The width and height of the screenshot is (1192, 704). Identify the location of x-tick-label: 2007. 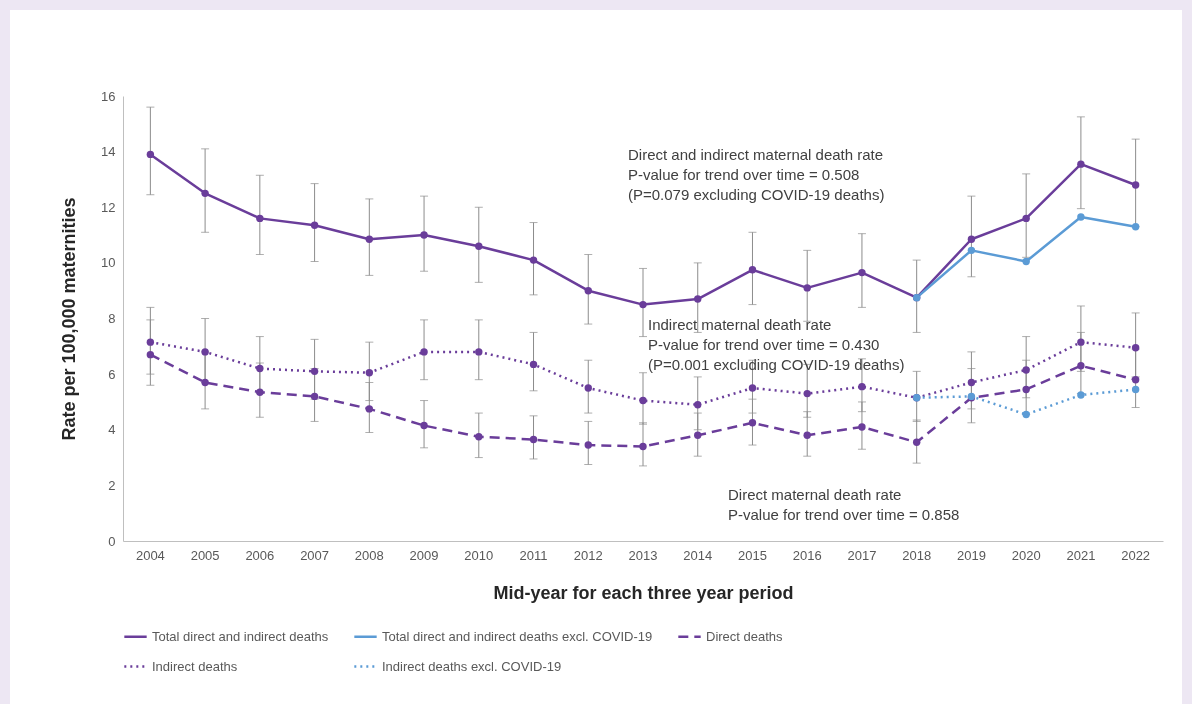
(315, 555).